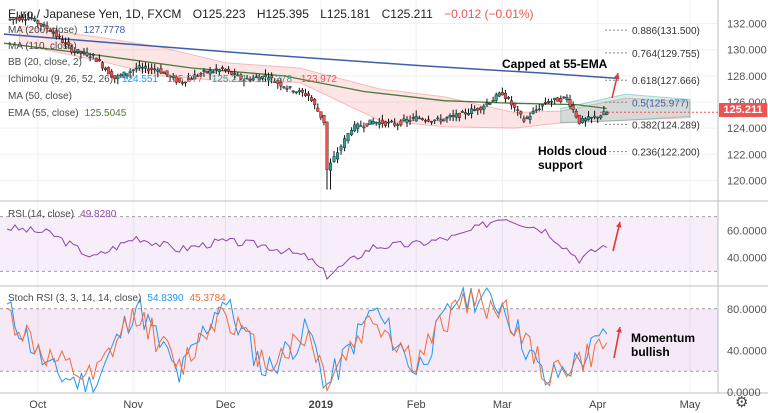 This screenshot has height=413, width=768. I want to click on ma50-legend: MA (50, close), so click(40, 97).